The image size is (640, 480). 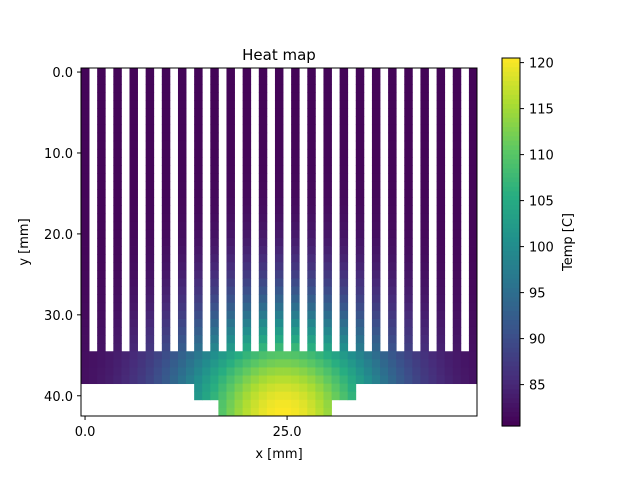 I want to click on colorbar-tick-label: 85, so click(x=537, y=386).